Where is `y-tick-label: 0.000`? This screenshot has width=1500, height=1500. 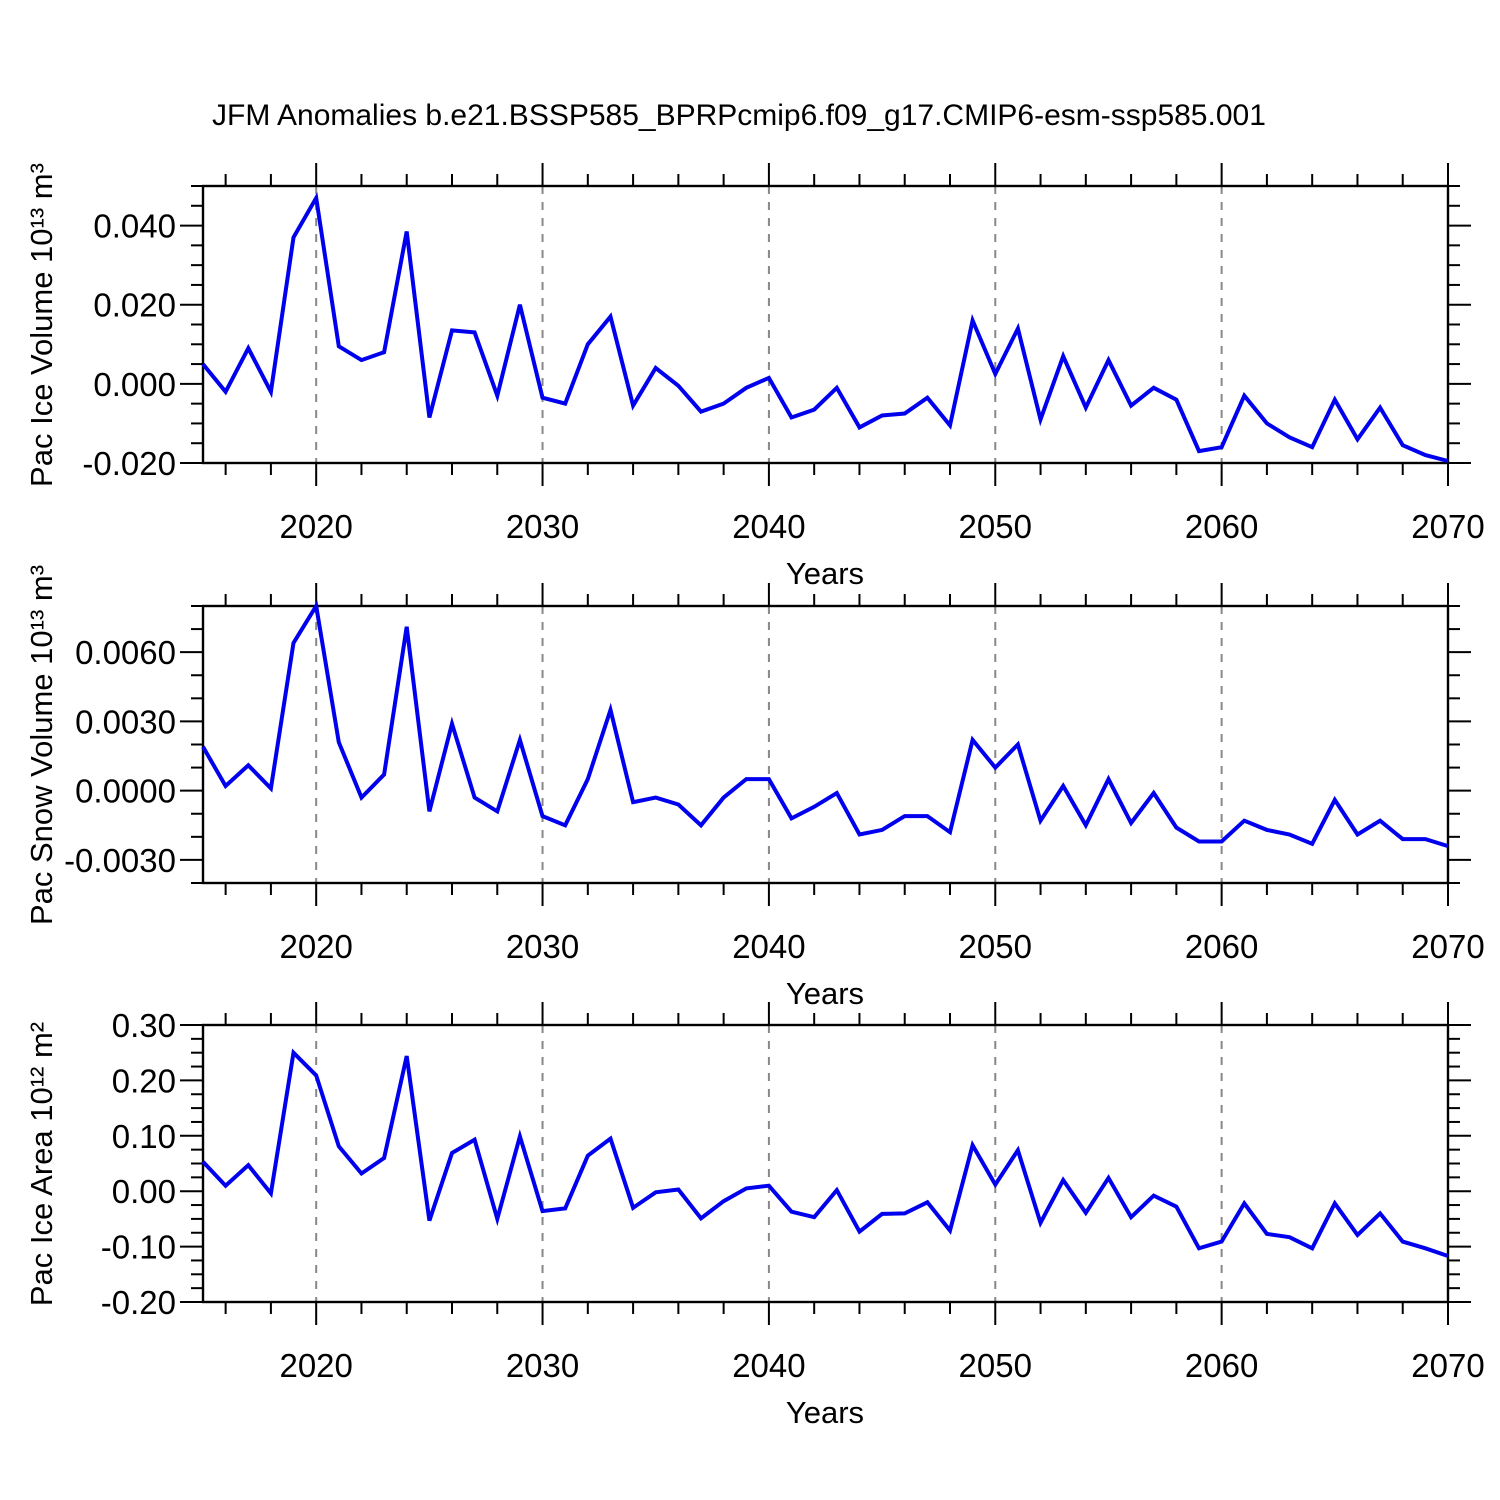
y-tick-label: 0.000 is located at coordinates (134, 384).